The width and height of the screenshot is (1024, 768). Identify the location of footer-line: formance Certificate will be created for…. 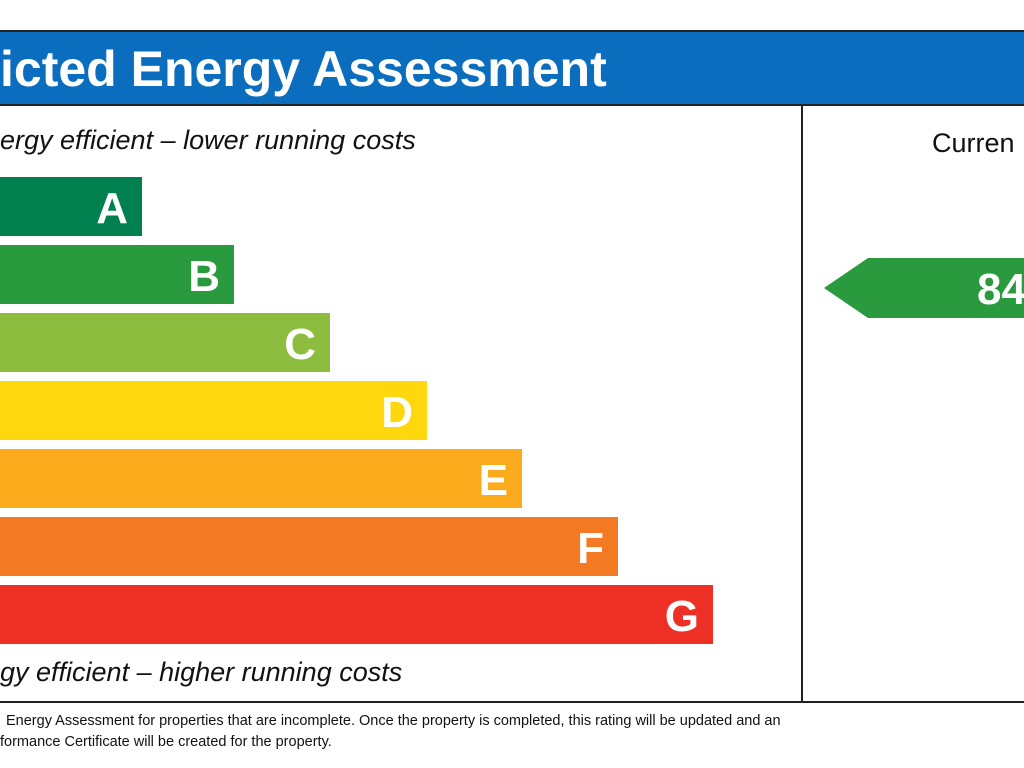
(166, 742).